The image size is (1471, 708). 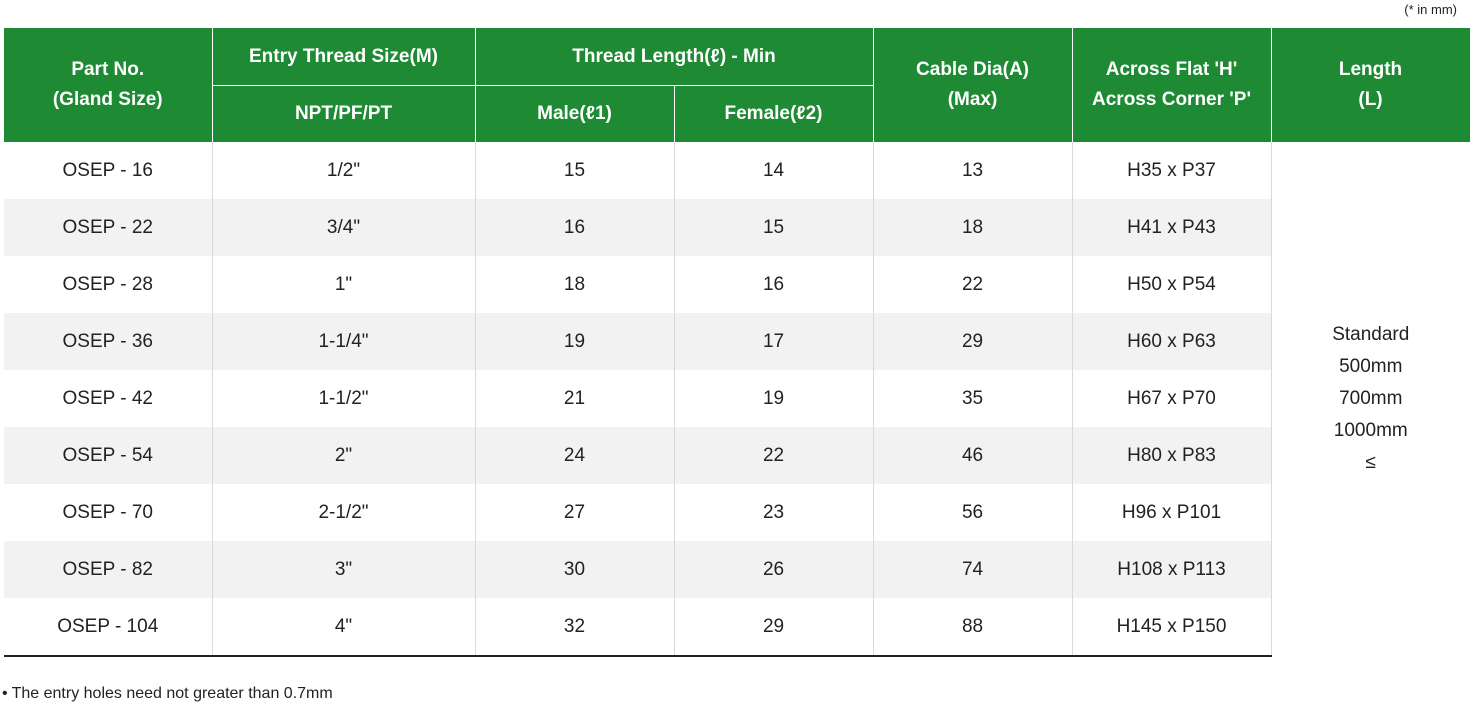 What do you see at coordinates (1430, 9) in the screenshot?
I see `unit-note: (* in mm)` at bounding box center [1430, 9].